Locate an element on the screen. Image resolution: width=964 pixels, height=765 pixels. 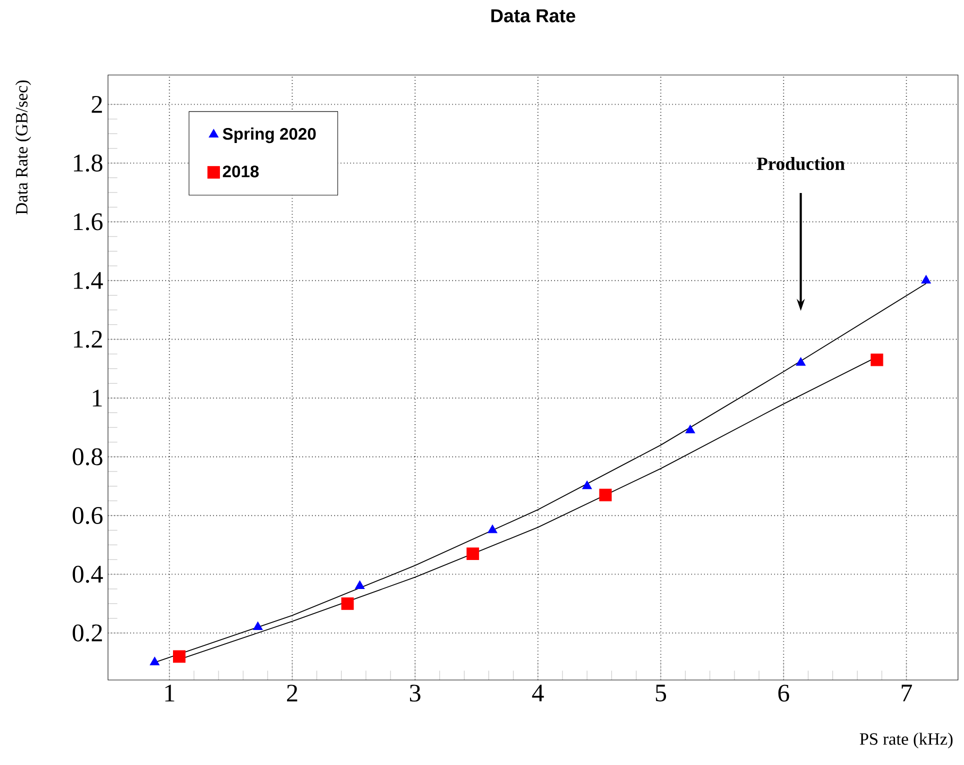
y-tick-label: 1.2 is located at coordinates (88, 339).